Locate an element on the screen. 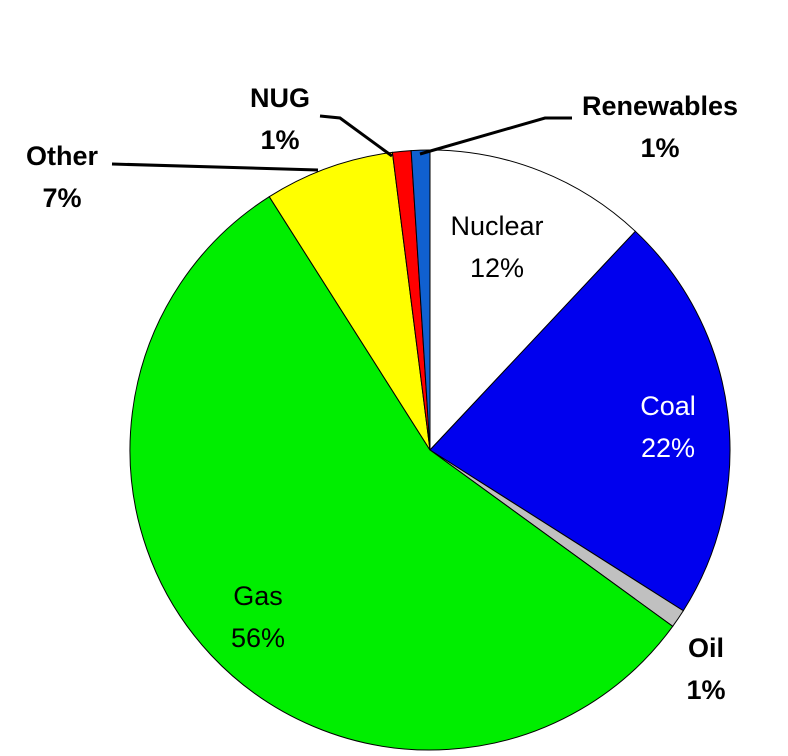 Image resolution: width=788 pixels, height=756 pixels. slice-label: Nuclear is located at coordinates (496, 226).